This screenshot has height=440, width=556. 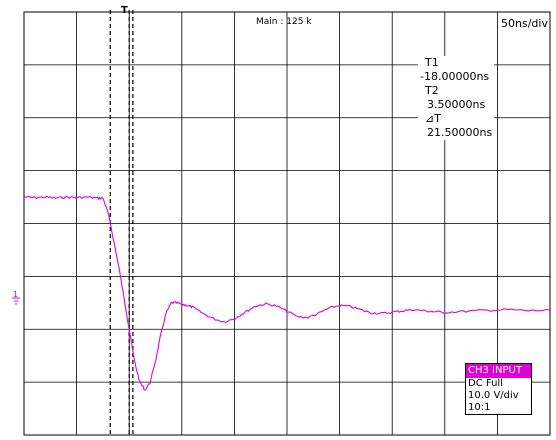 What do you see at coordinates (455, 76) in the screenshot?
I see `t1-value: -18.00000ns` at bounding box center [455, 76].